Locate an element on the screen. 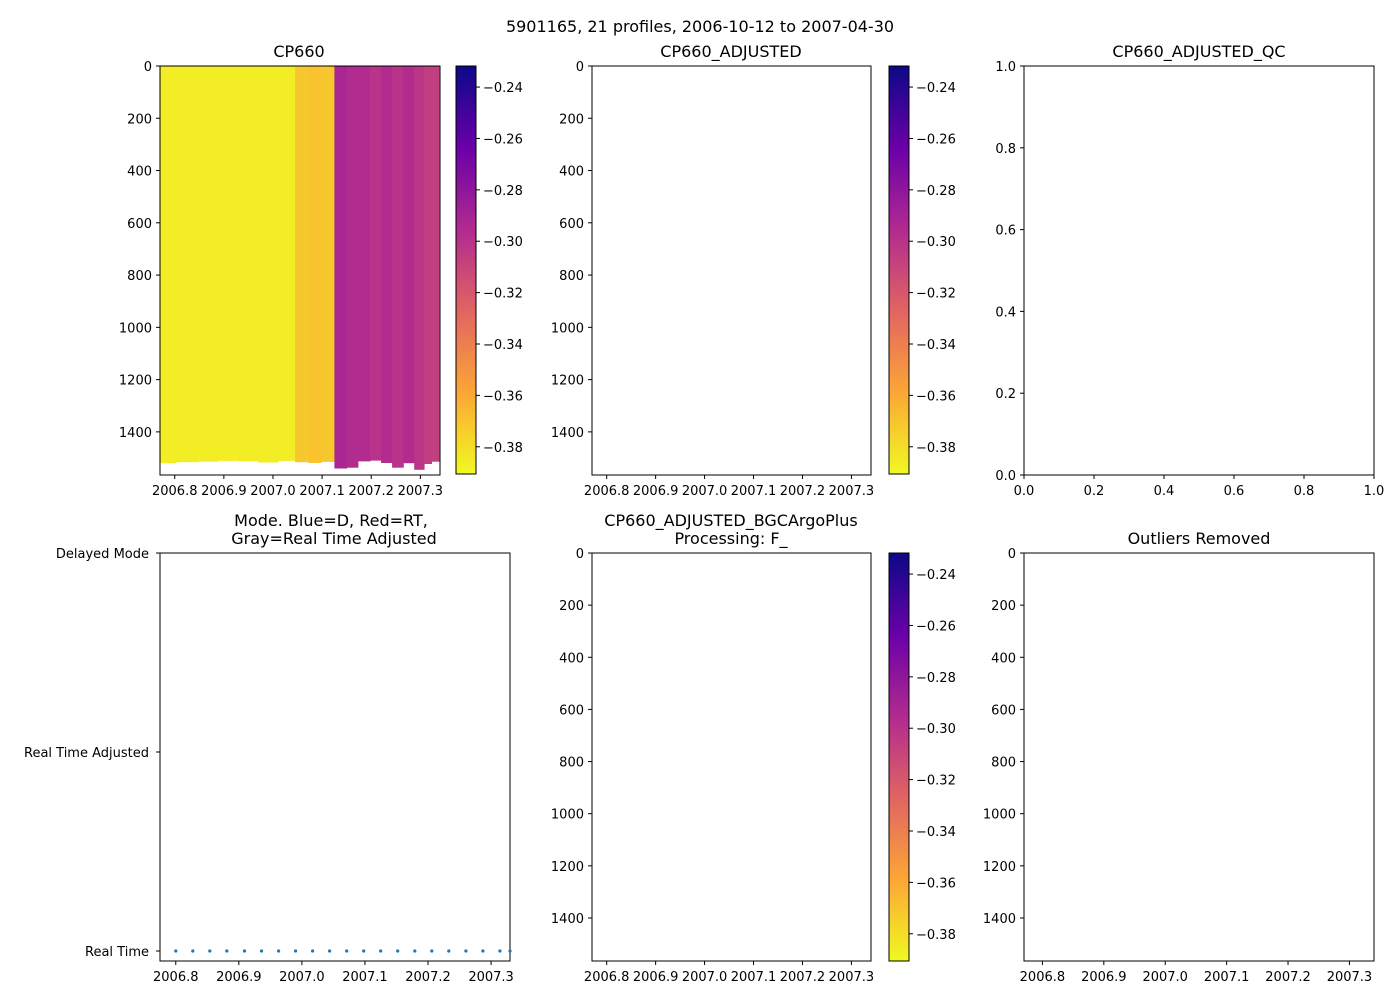 This screenshot has width=1400, height=1000. panel-cp660-adjusted-x-axis: 2006.8 2006.9 2007.0 2007.1 2007.2 2007.3 is located at coordinates (729, 487).